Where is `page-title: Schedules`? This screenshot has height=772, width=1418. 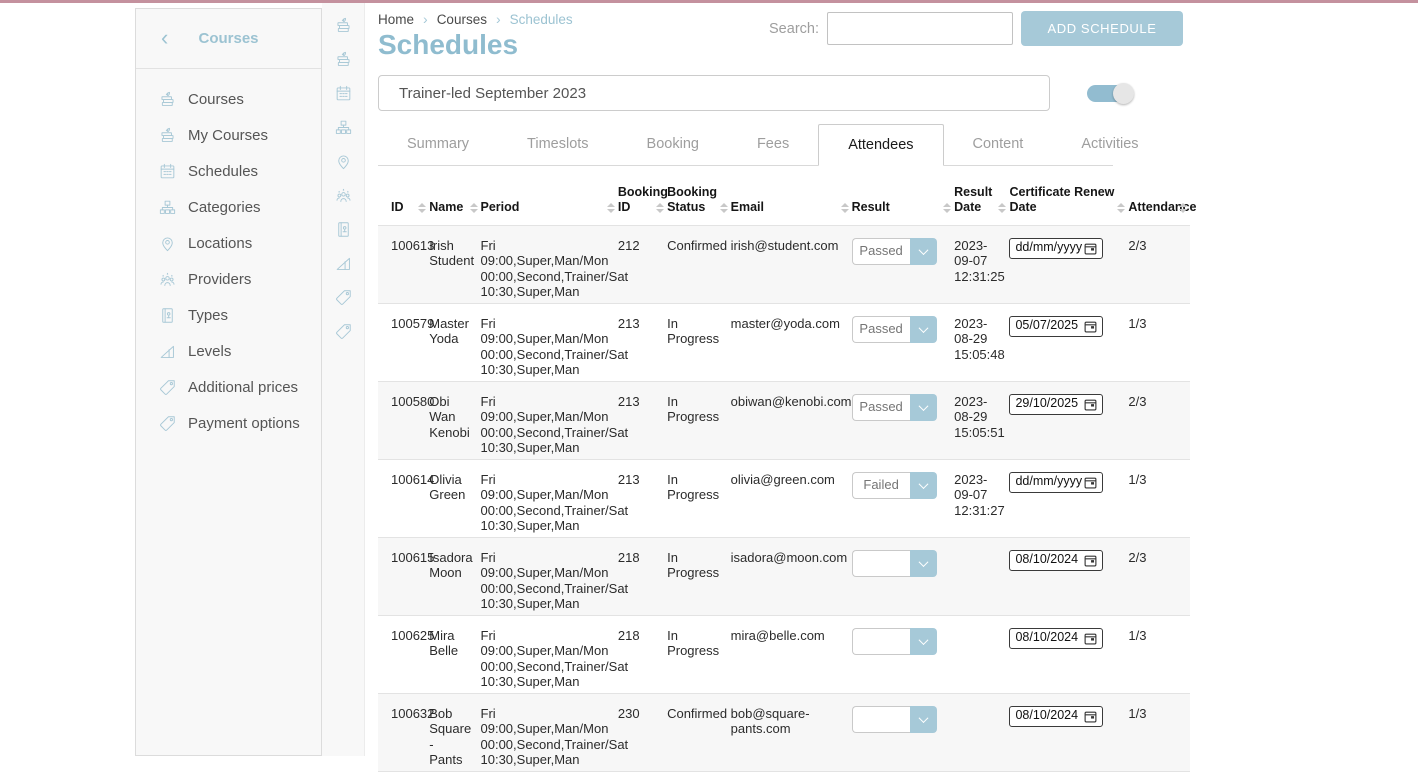
page-title: Schedules is located at coordinates (448, 44).